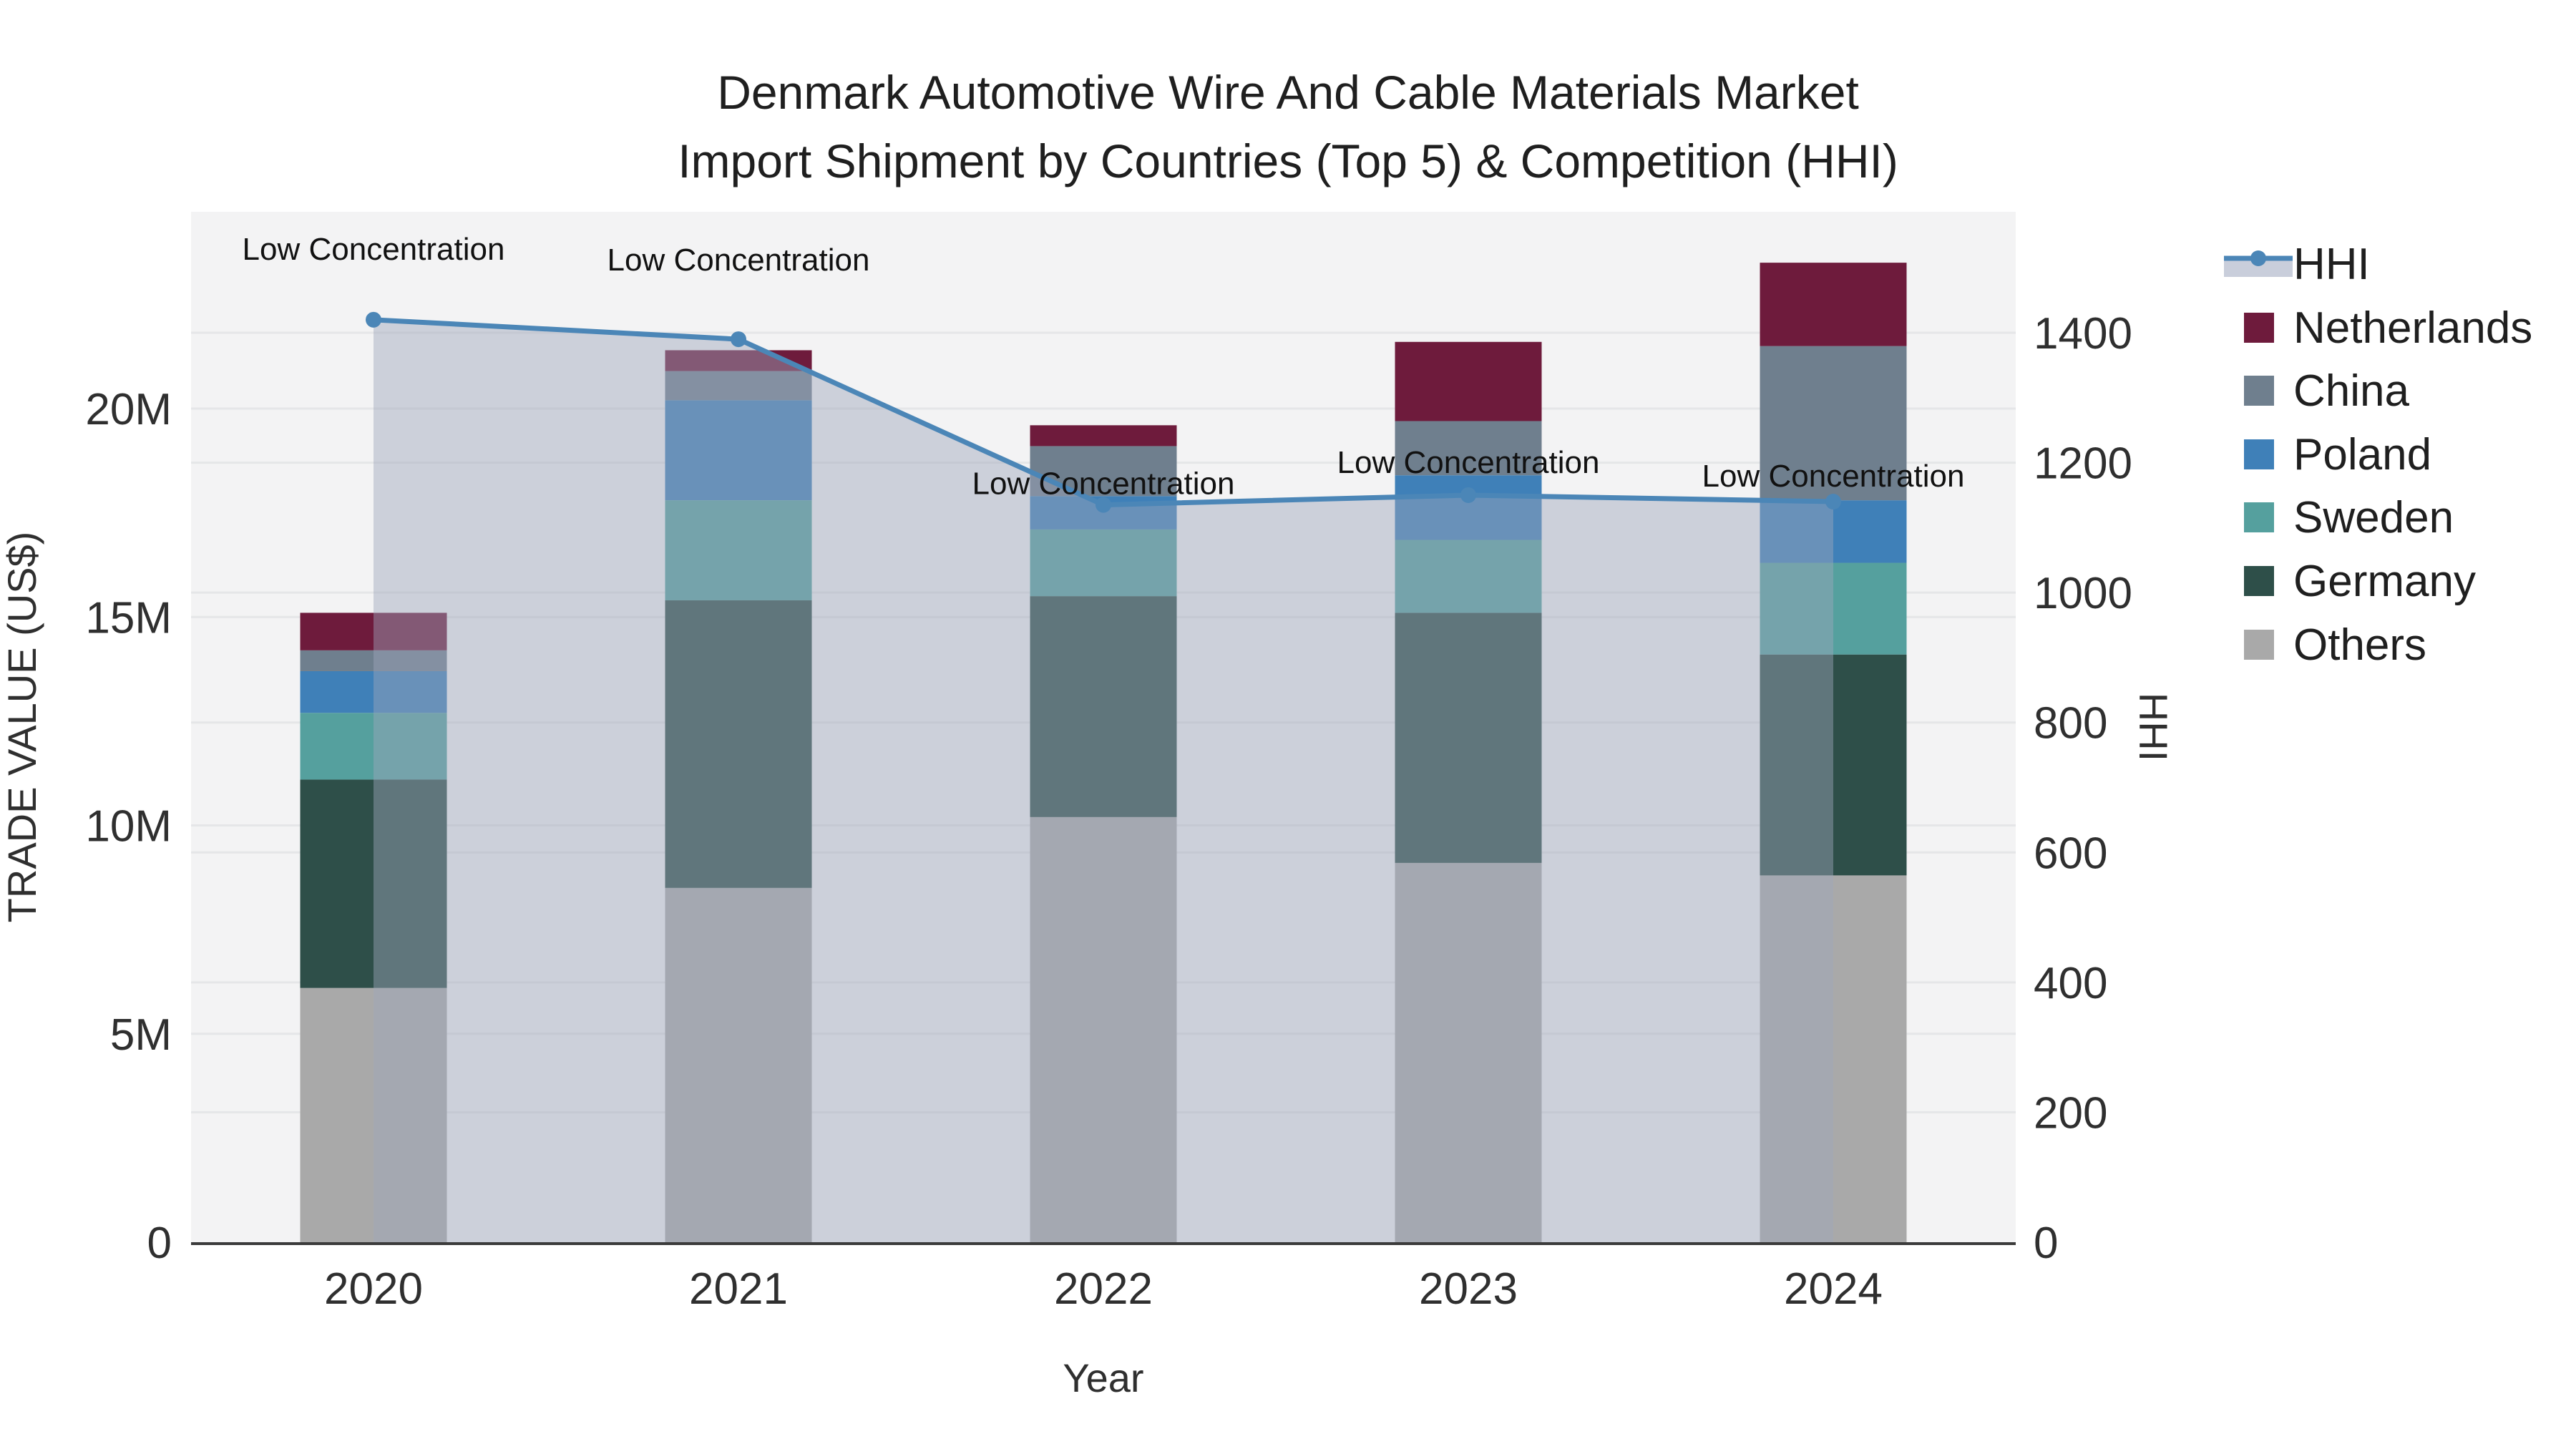 The width and height of the screenshot is (2576, 1449). I want to click on y-right-tick-label: 1400, so click(2083, 333).